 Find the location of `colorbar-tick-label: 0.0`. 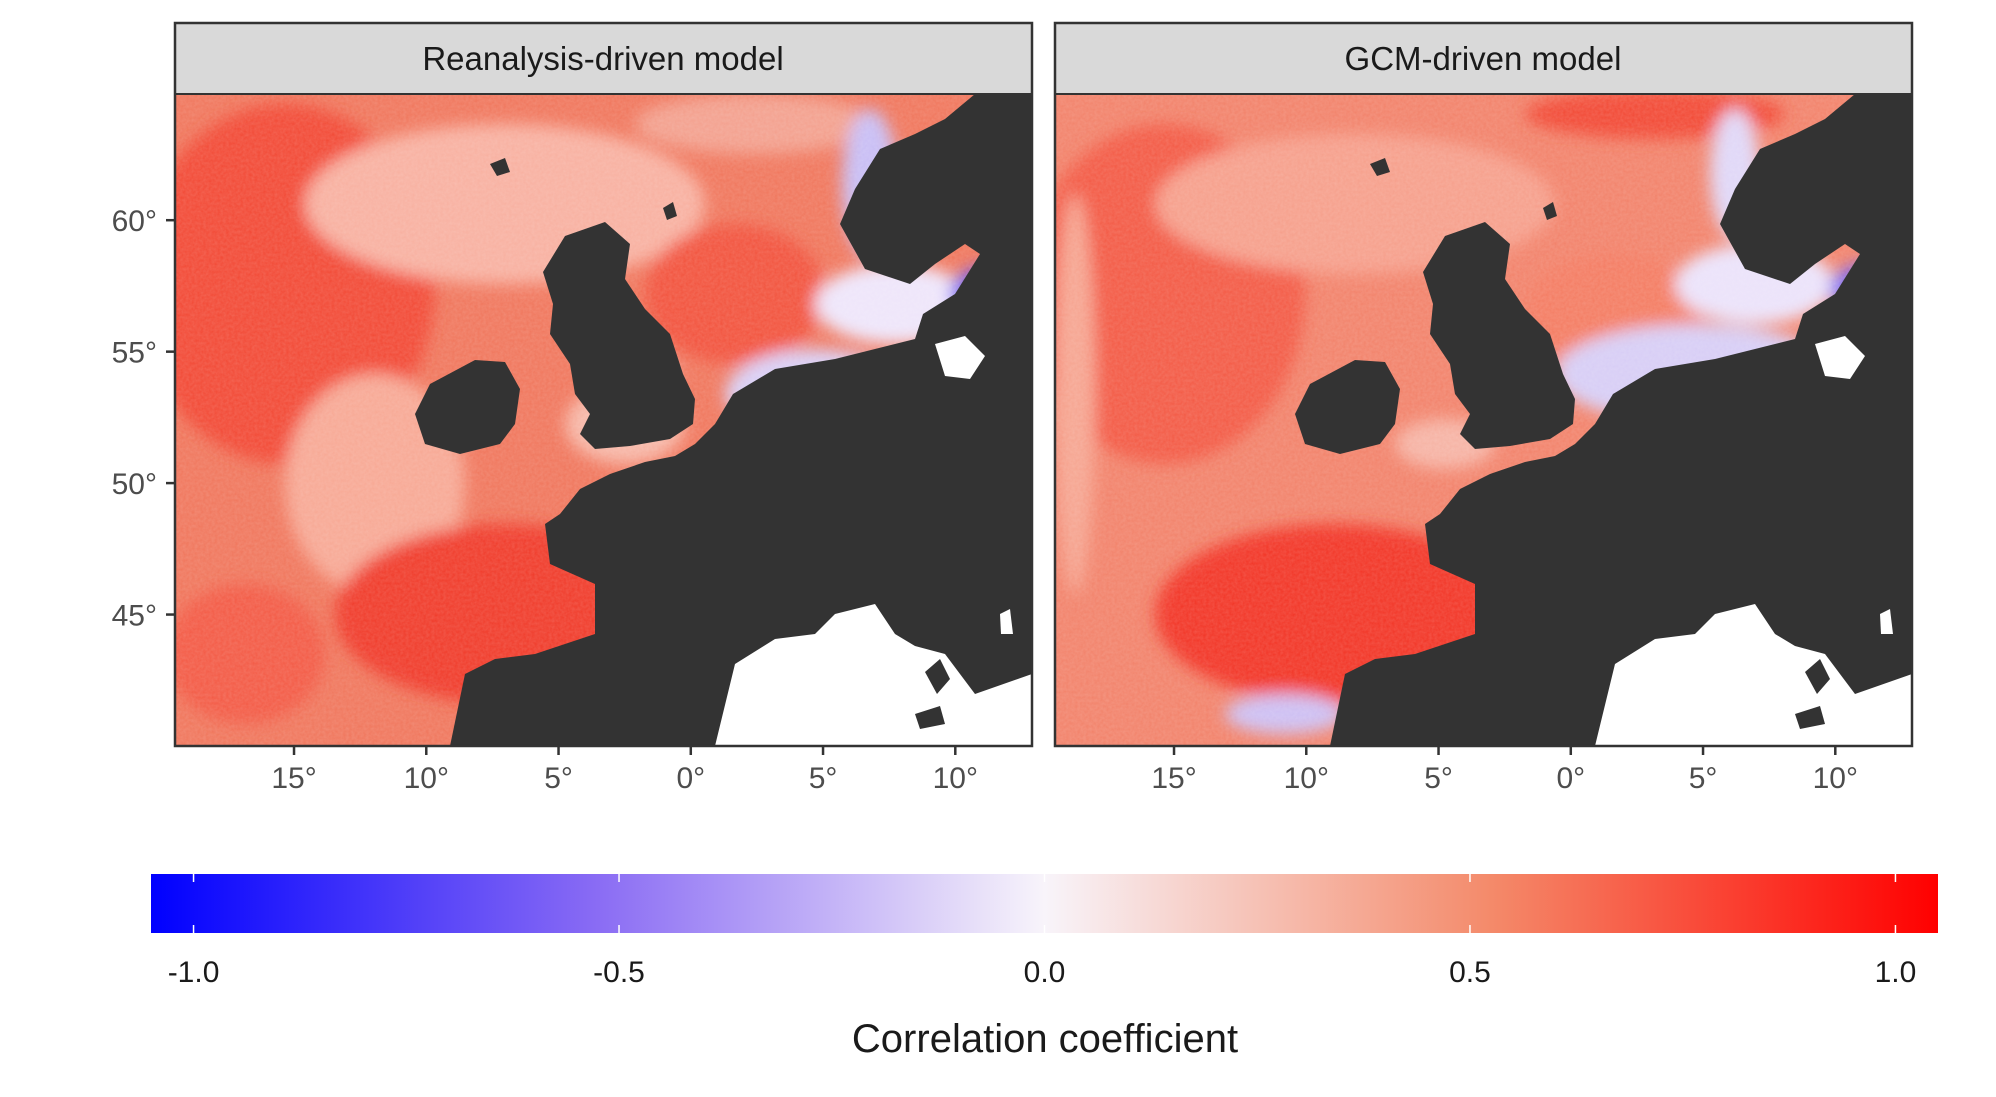

colorbar-tick-label: 0.0 is located at coordinates (1045, 972).